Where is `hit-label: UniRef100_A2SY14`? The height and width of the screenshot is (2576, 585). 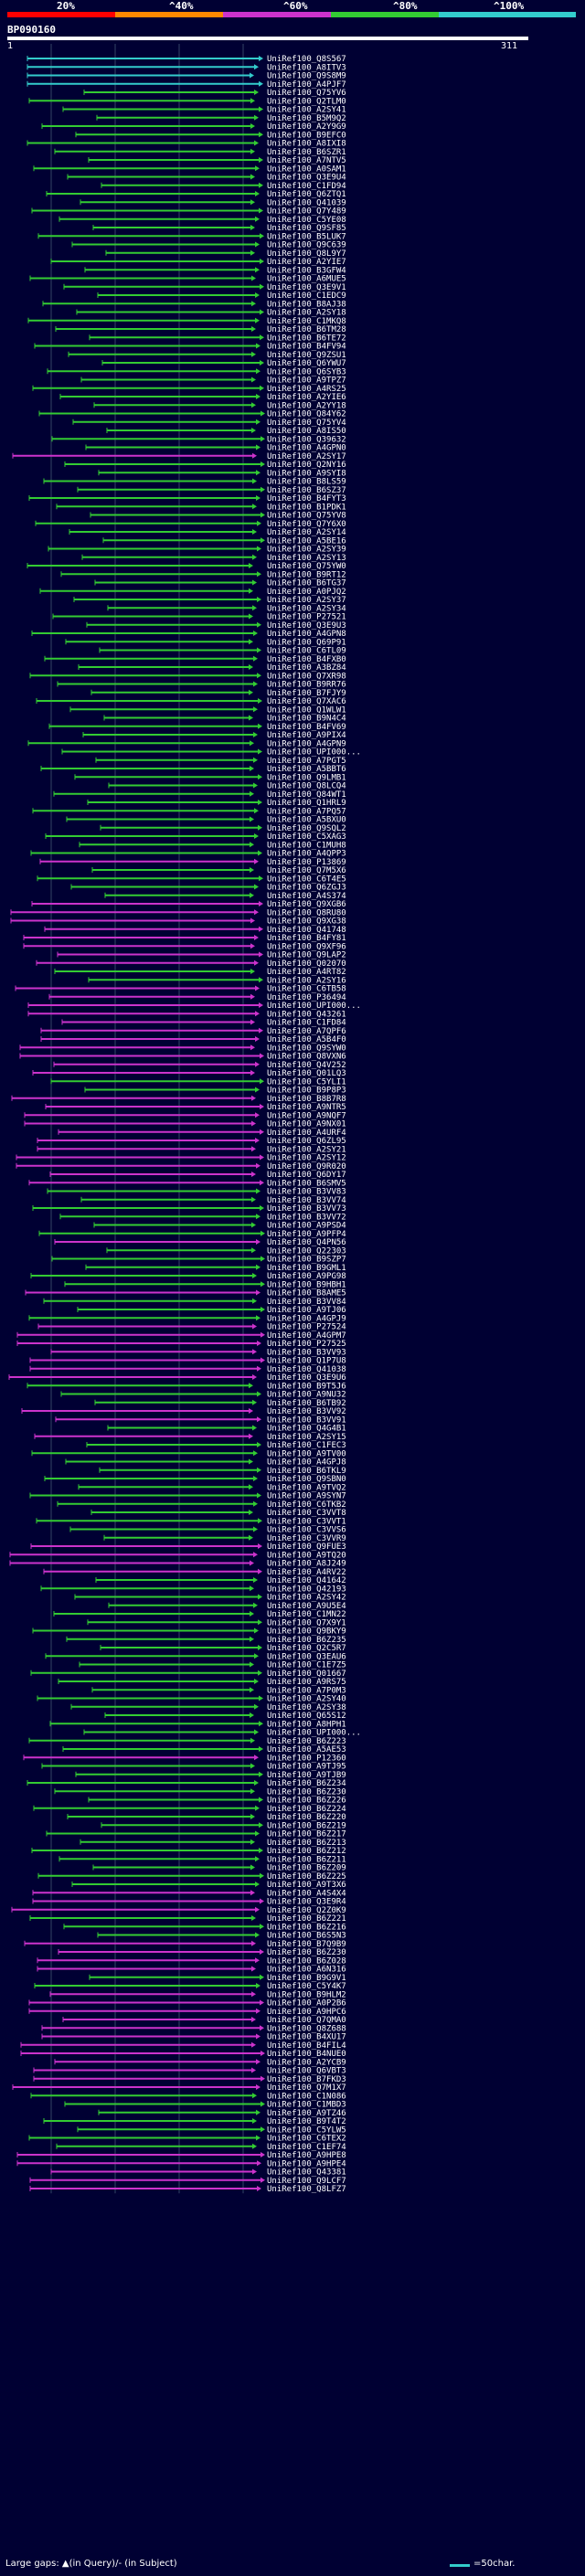
hit-label: UniRef100_A2SY14 is located at coordinates (307, 532).